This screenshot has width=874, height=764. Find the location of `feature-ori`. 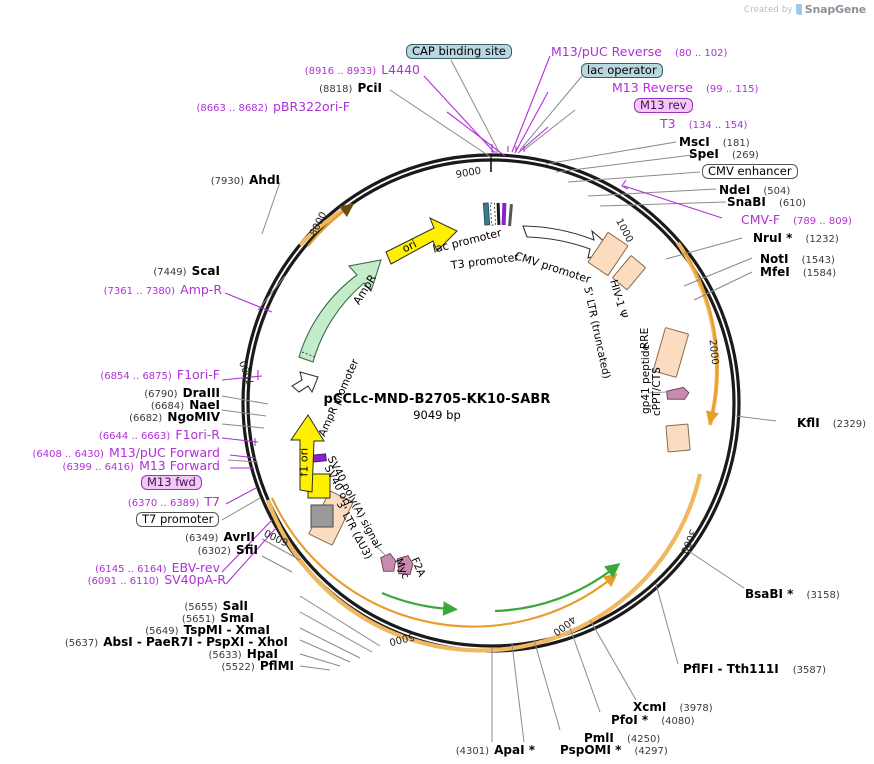

feature-ori is located at coordinates (421, 240).